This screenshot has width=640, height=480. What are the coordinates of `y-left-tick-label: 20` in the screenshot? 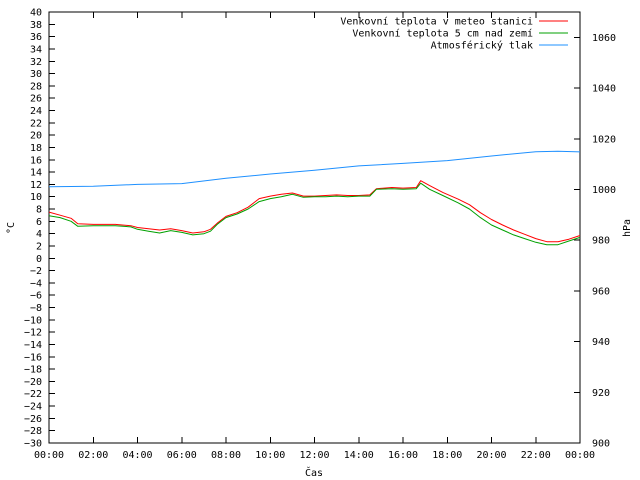 It's located at (36, 136).